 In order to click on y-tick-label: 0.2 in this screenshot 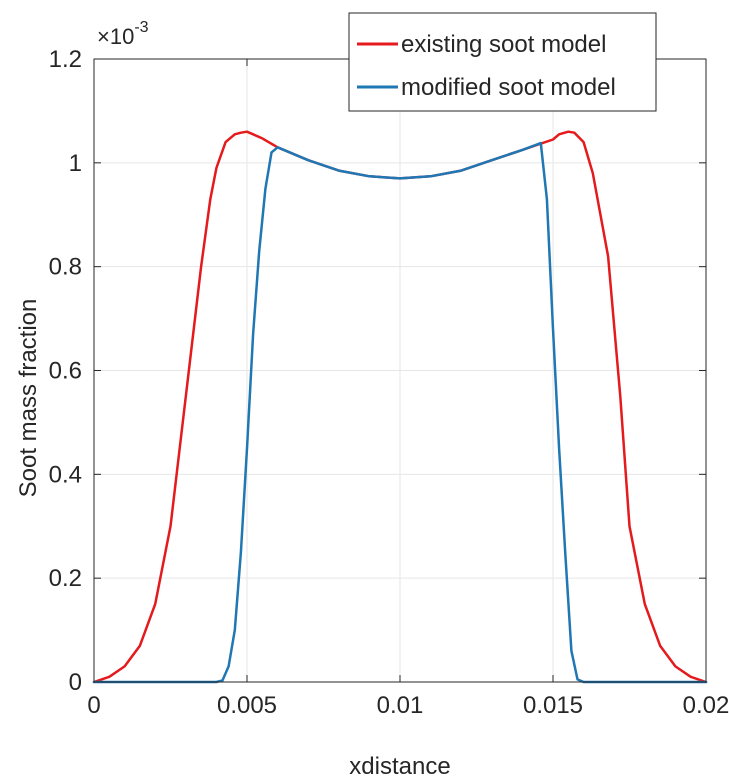, I will do `click(65, 578)`.